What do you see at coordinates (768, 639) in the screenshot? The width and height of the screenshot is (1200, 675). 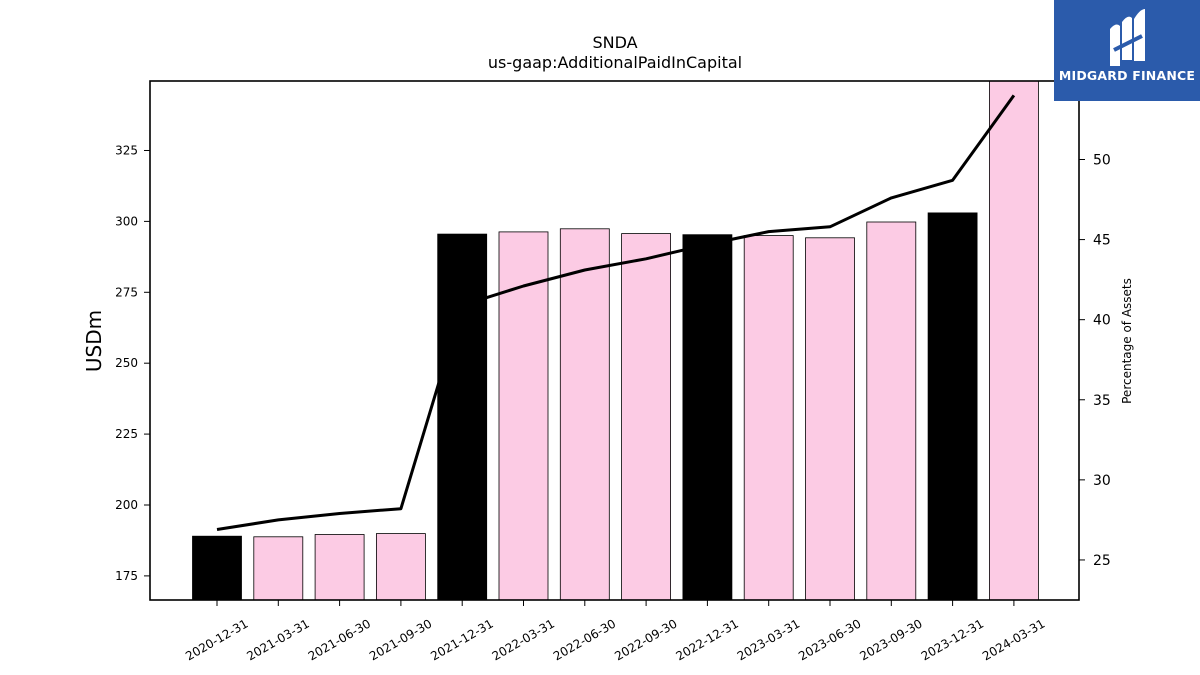 I see `x-tick-label-2023-03-31: 2023-03-31` at bounding box center [768, 639].